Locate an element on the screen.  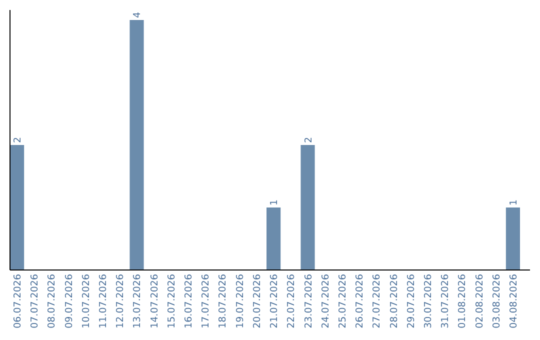
x-tick-label: 02.08.2026 is located at coordinates (480, 301).